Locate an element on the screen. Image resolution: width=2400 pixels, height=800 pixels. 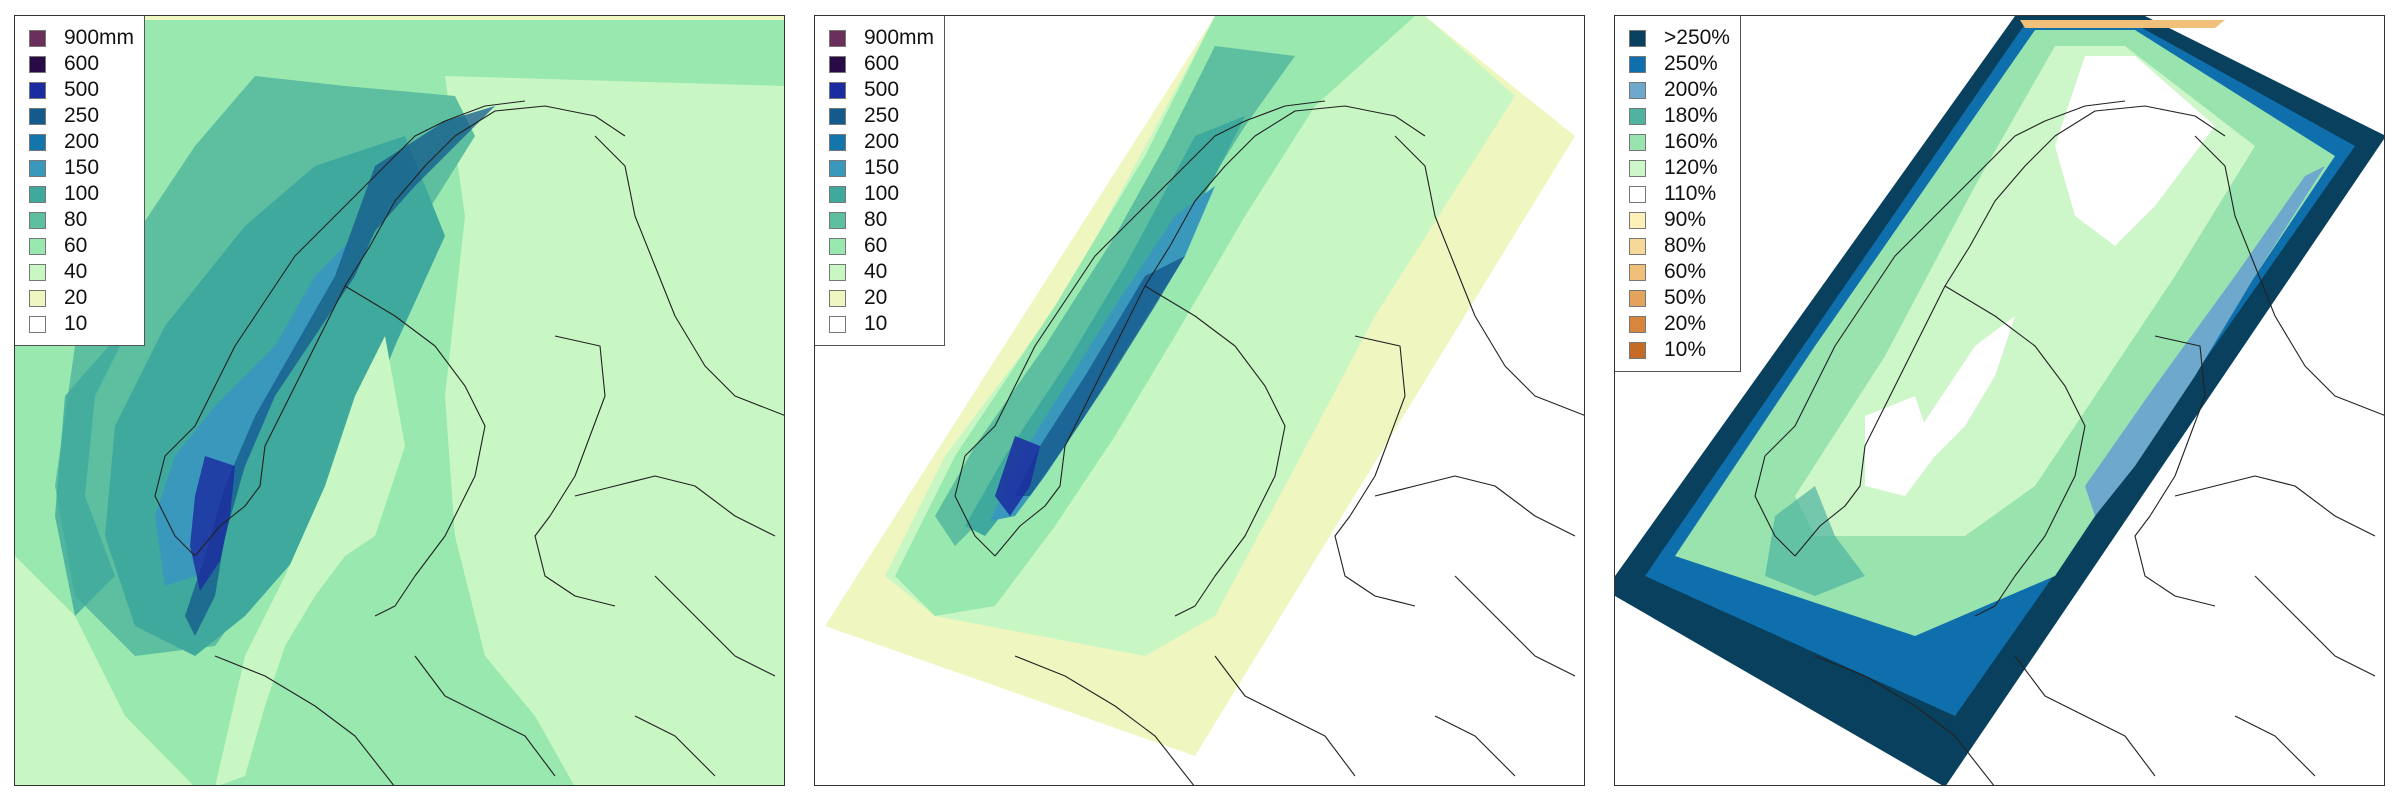
legend-item: 80% is located at coordinates (1679, 246).